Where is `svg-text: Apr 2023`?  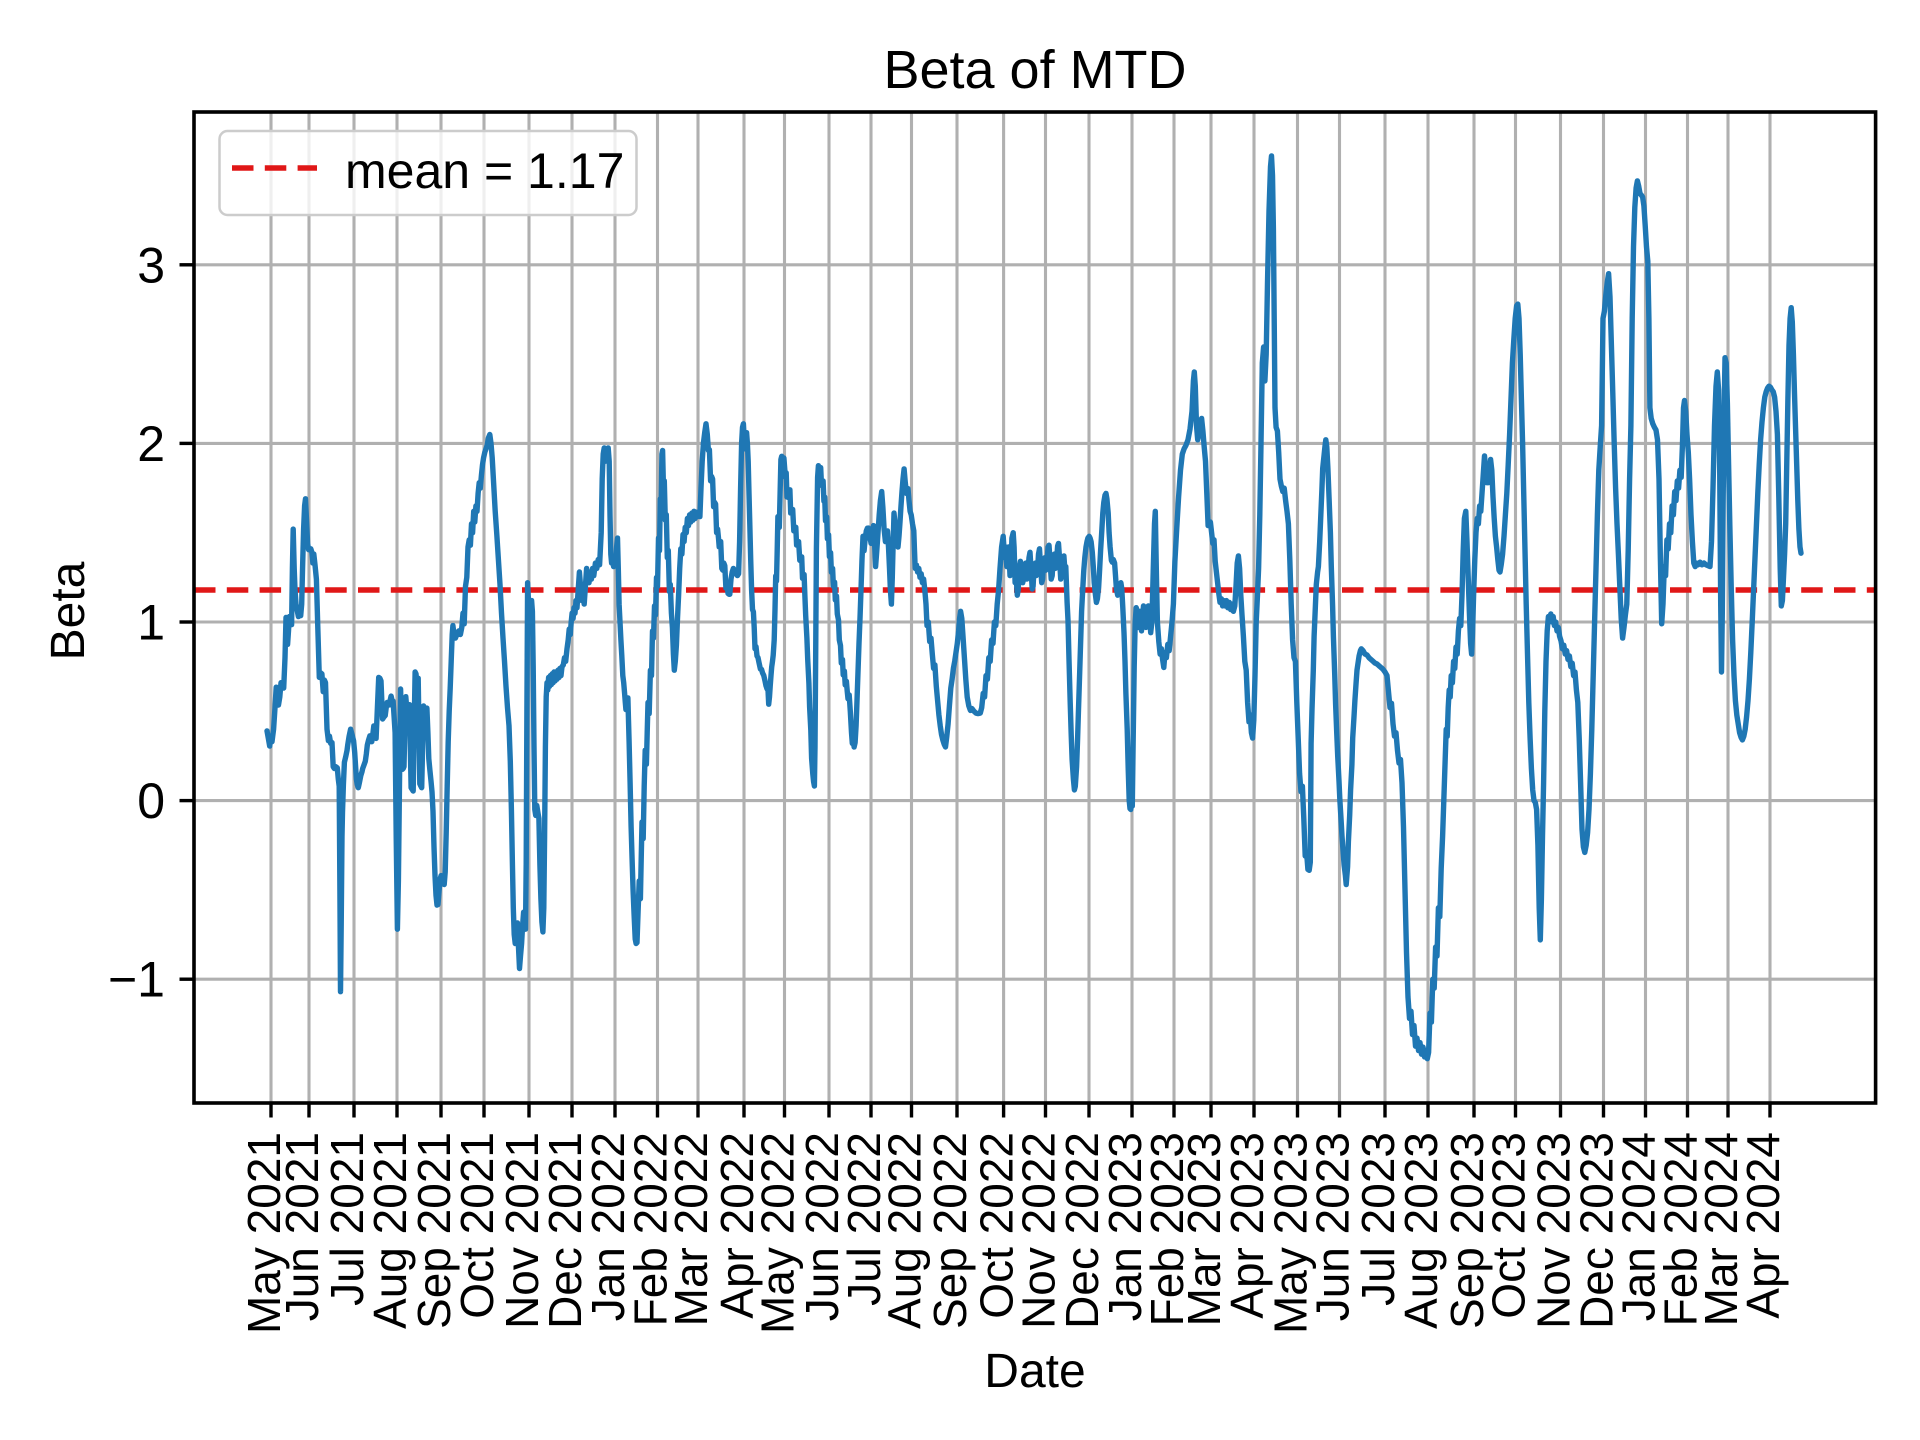 svg-text: Apr 2023 is located at coordinates (1247, 1225).